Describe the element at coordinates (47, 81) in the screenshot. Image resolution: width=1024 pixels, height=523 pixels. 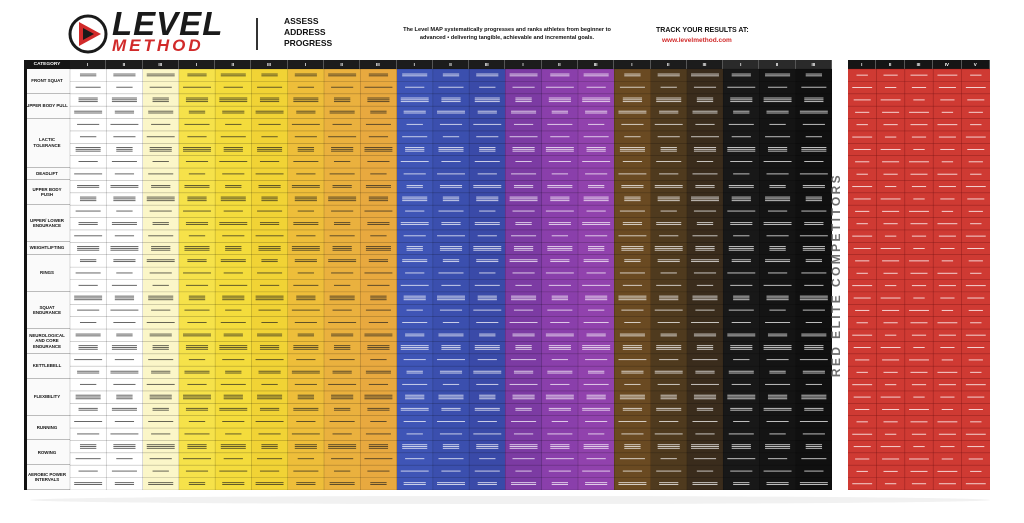
I see `category-label-1: FRONT SQUAT` at that location.